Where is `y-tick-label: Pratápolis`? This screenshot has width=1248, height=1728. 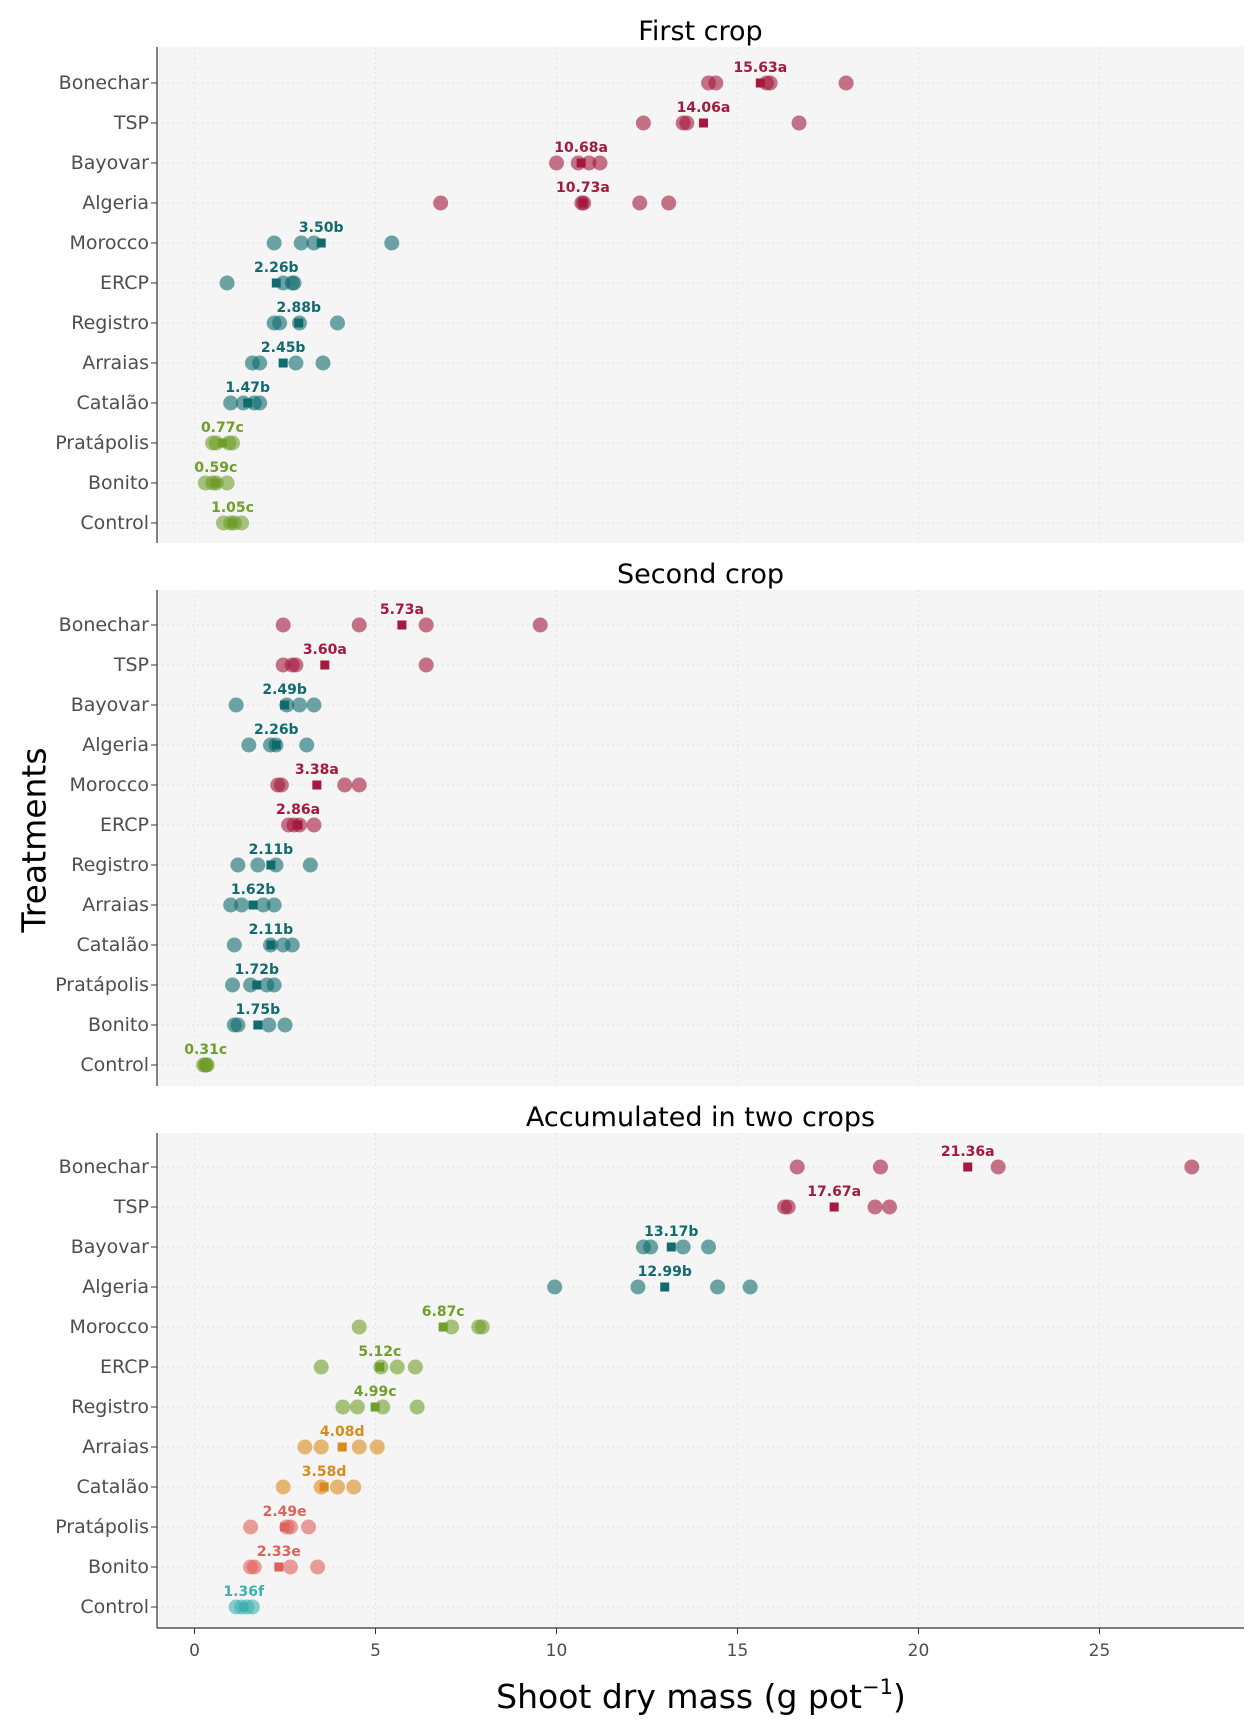
y-tick-label: Pratápolis is located at coordinates (102, 443).